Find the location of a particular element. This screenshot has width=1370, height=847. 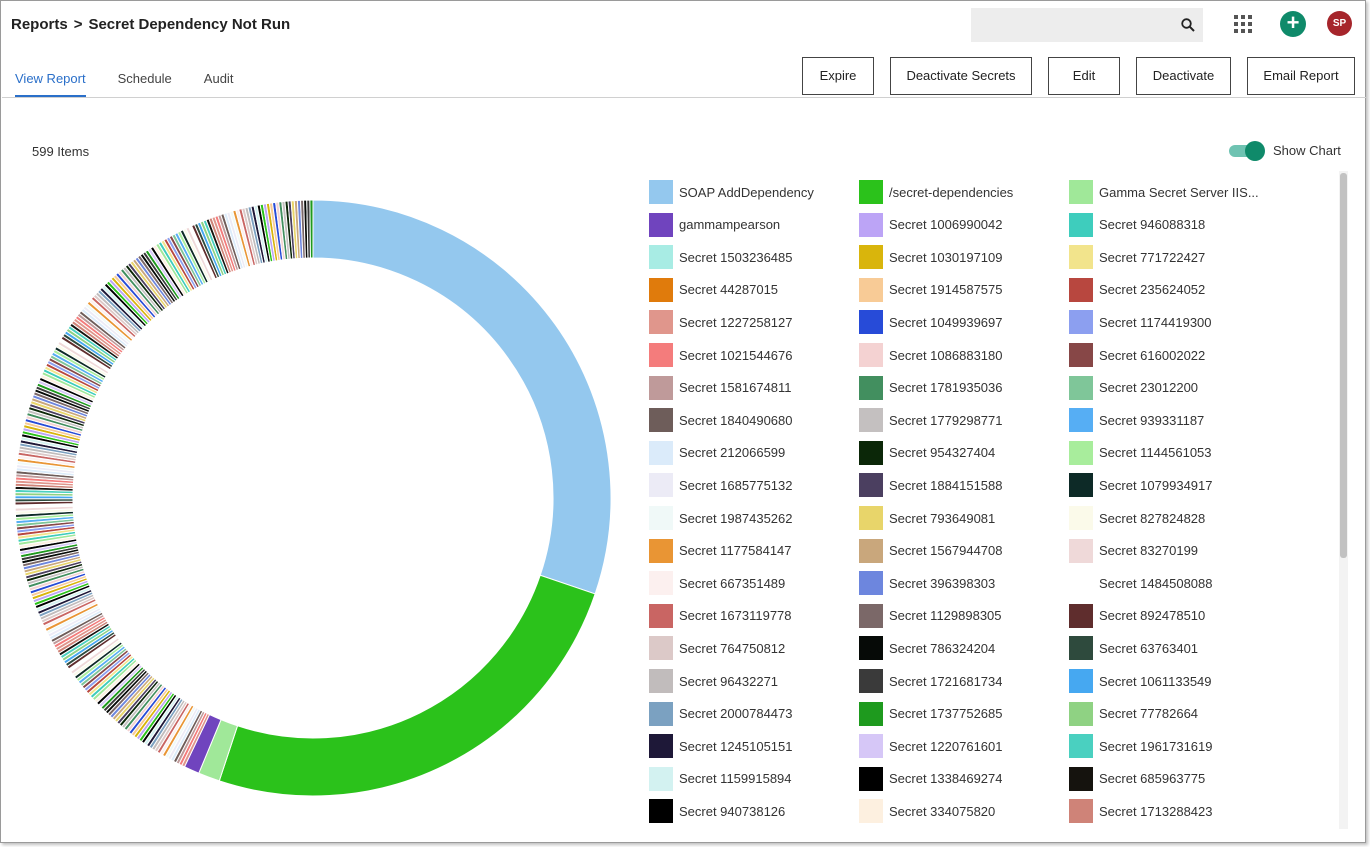

legend-item: Secret 1129898305 is located at coordinates (964, 615).